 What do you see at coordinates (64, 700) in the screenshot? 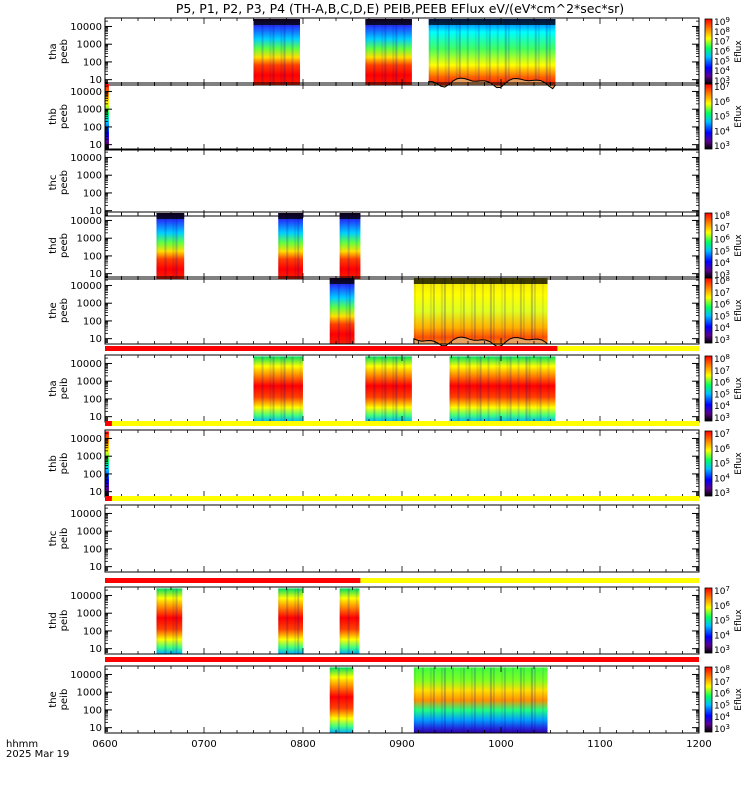
I see `y-axis-label: peib` at bounding box center [64, 700].